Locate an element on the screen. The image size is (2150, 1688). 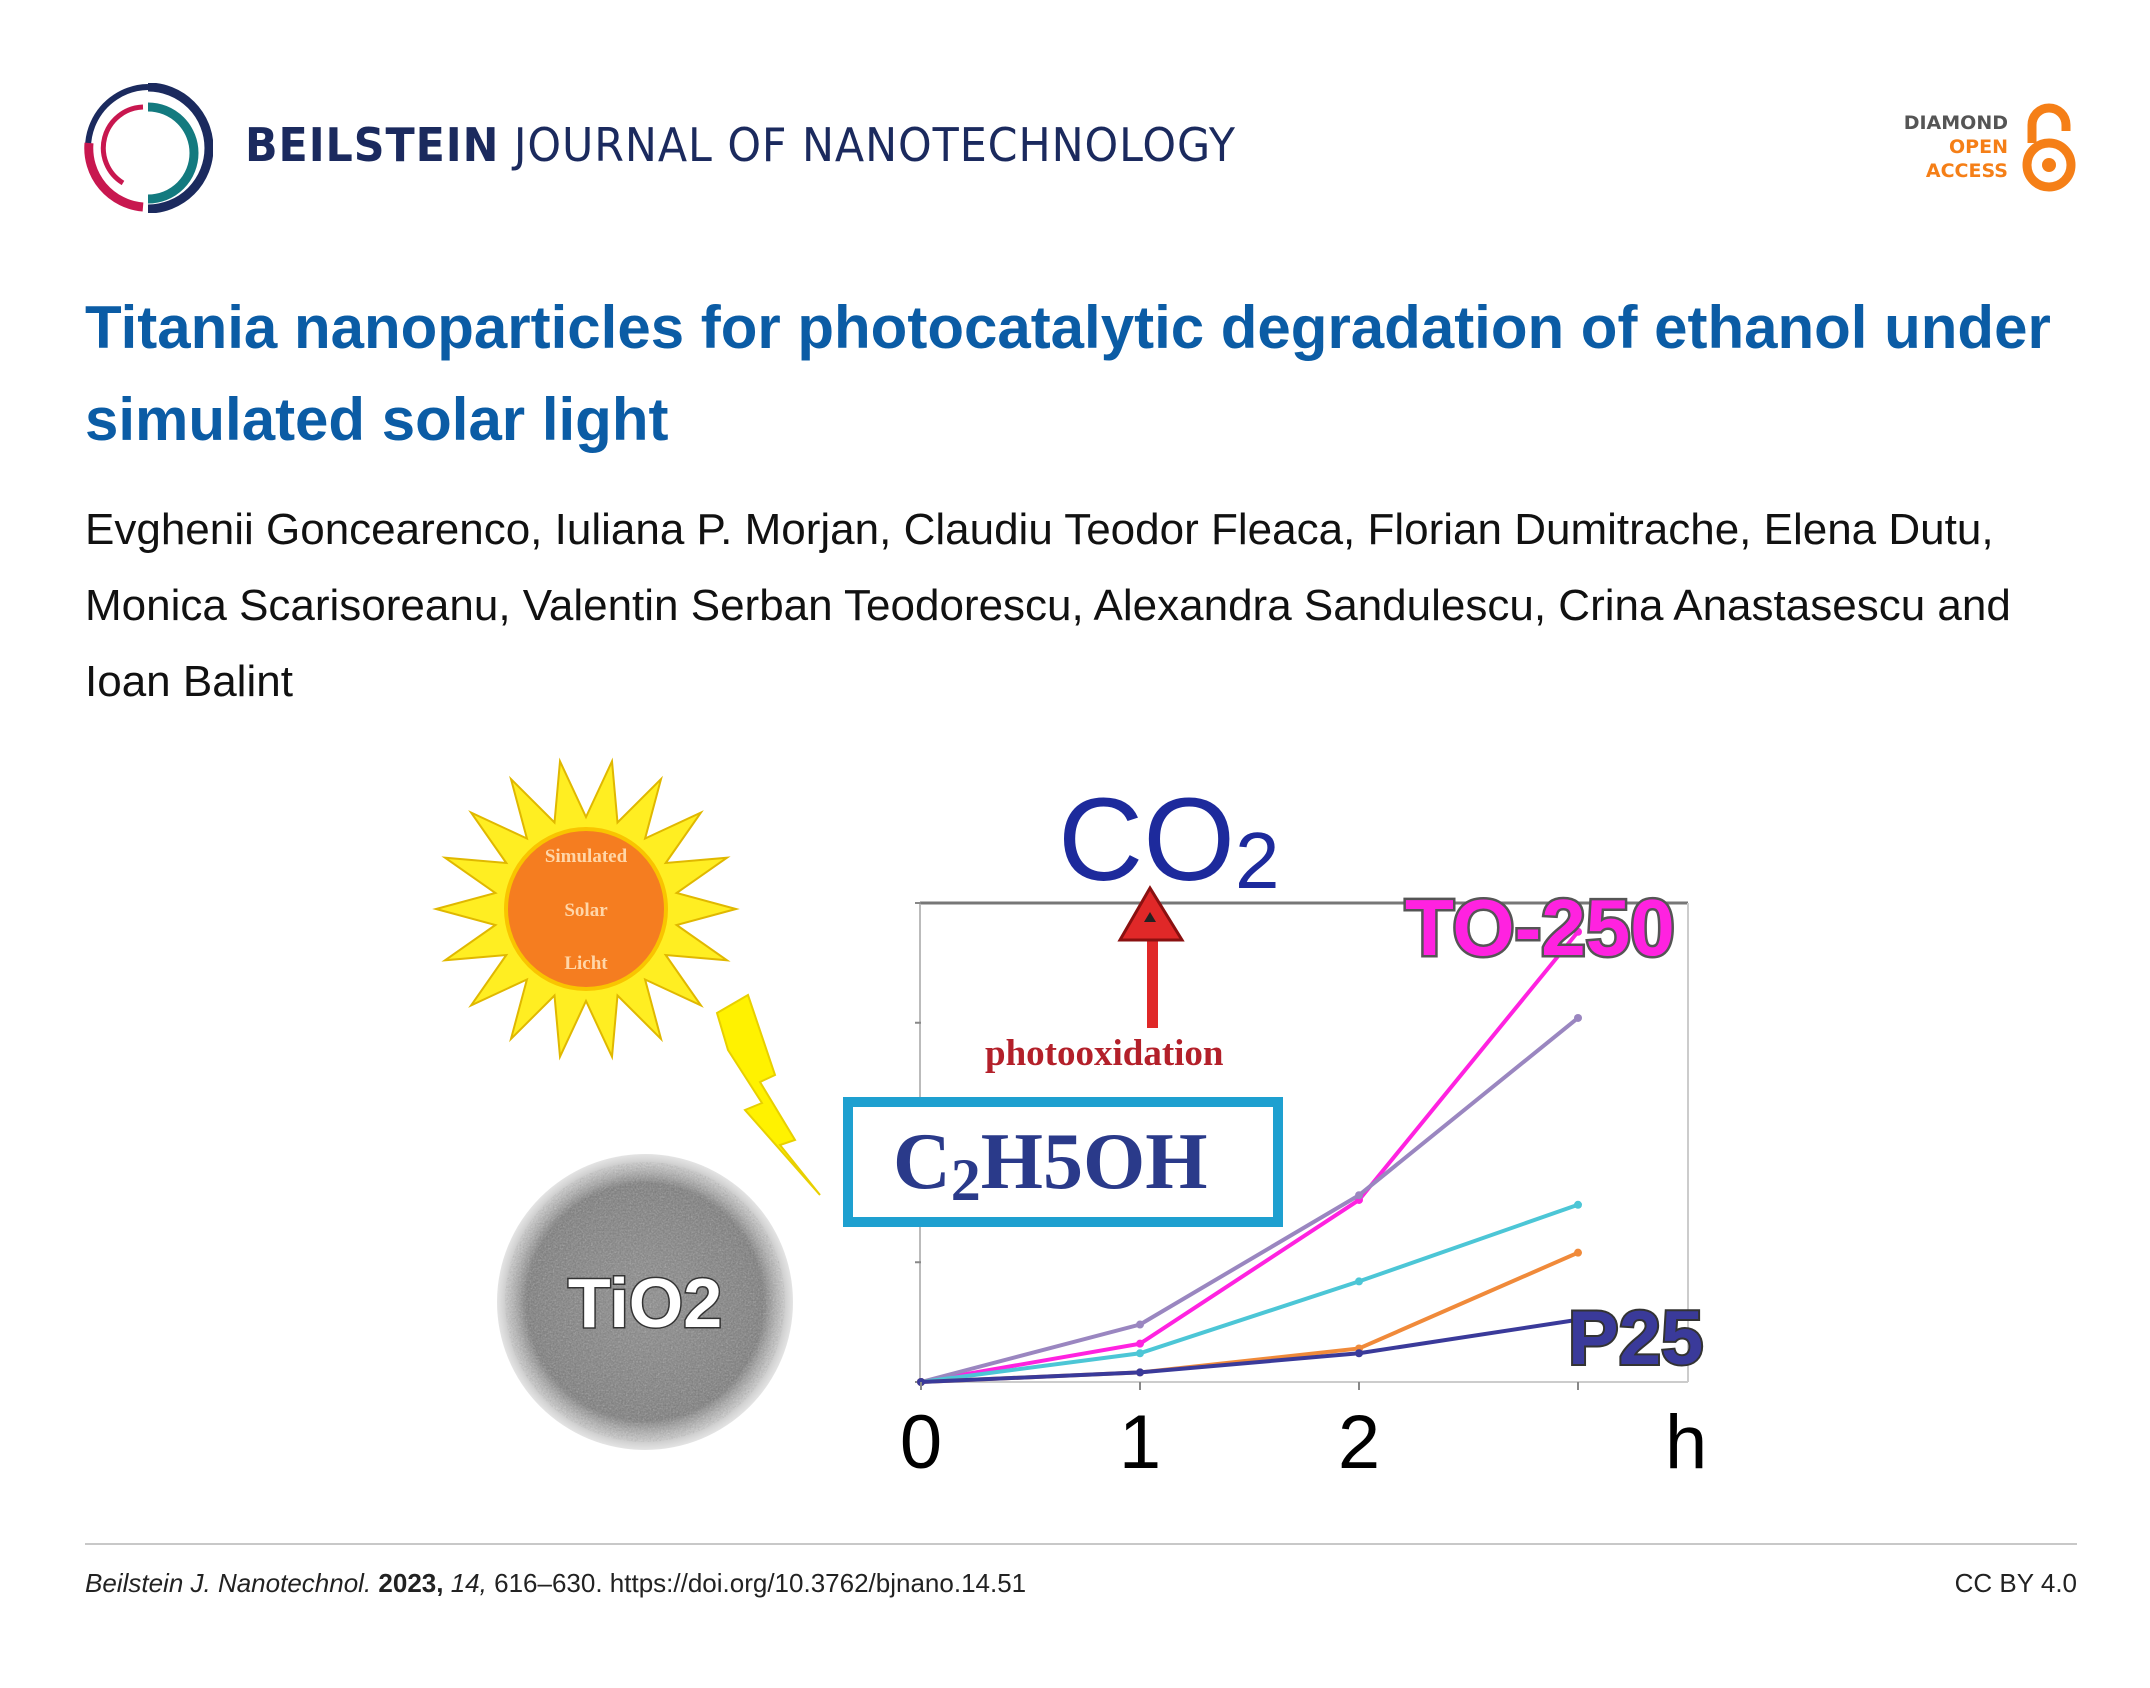
citation-year: 2023, is located at coordinates (411, 1583).